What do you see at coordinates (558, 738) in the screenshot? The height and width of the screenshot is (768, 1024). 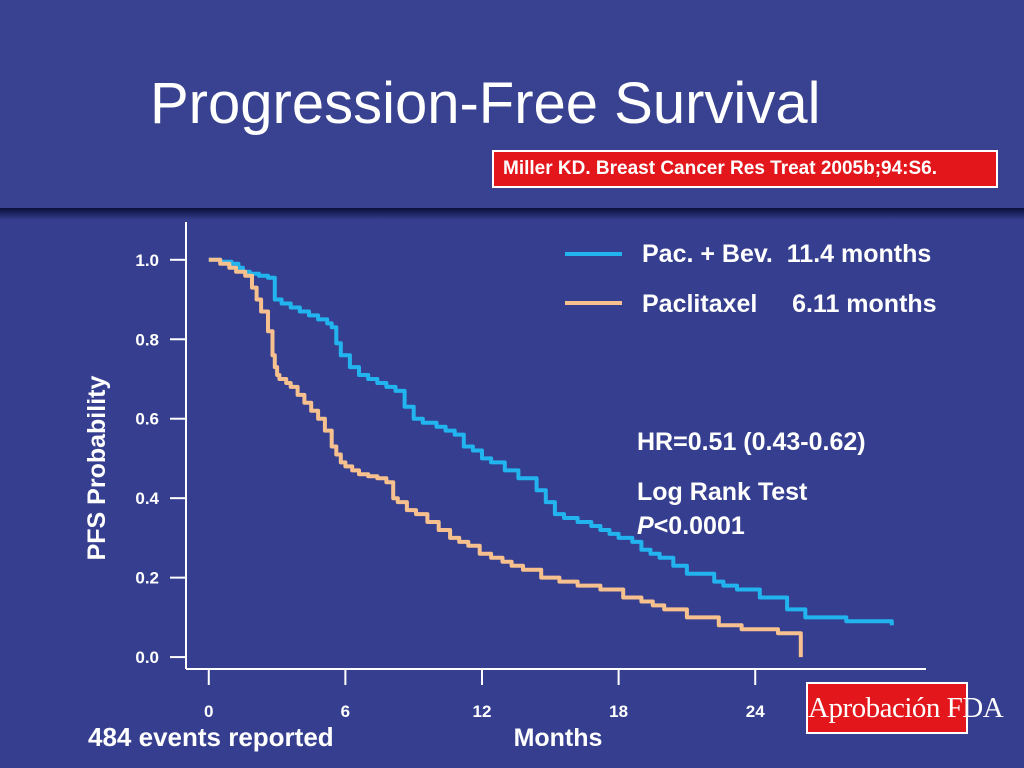 I see `x-axis-label: Months` at bounding box center [558, 738].